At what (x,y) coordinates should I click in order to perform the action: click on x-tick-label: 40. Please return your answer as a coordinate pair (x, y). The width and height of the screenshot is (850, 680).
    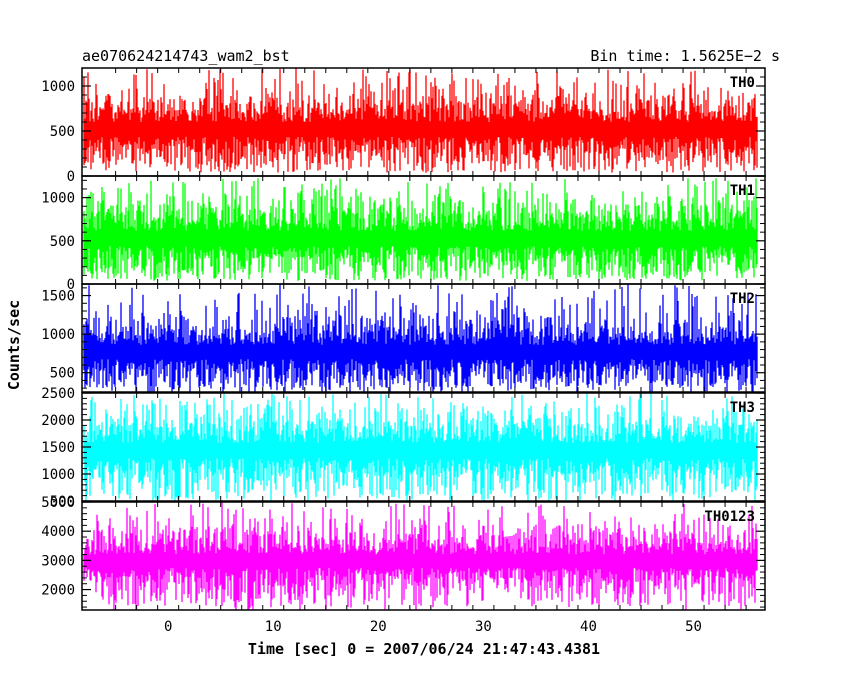
    Looking at the image, I should click on (588, 627).